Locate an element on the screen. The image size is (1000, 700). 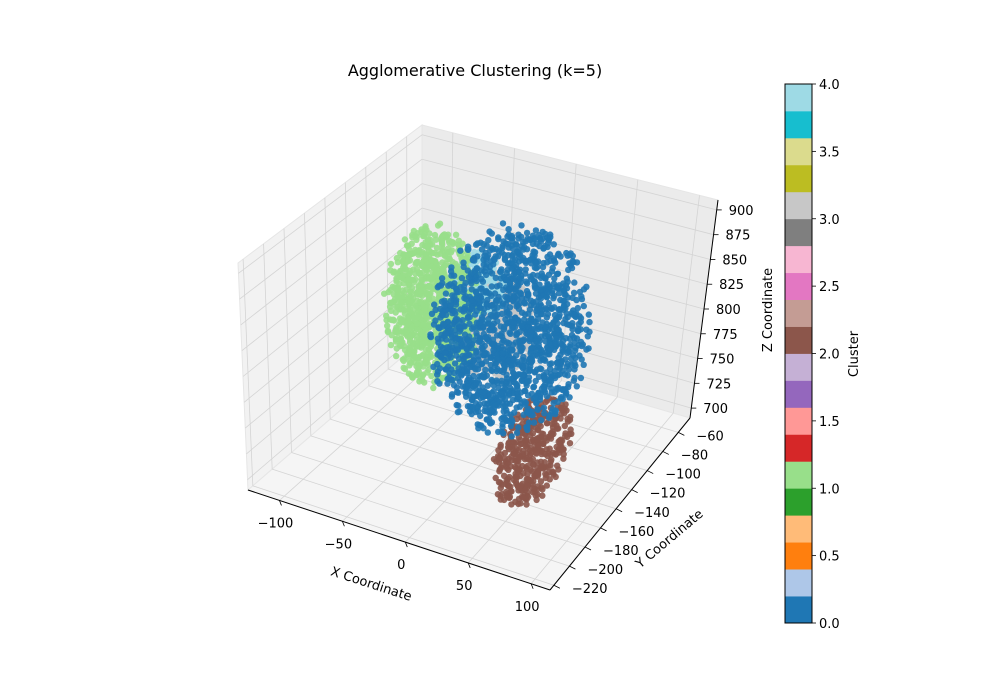
y-tick-label: −120 is located at coordinates (668, 494).